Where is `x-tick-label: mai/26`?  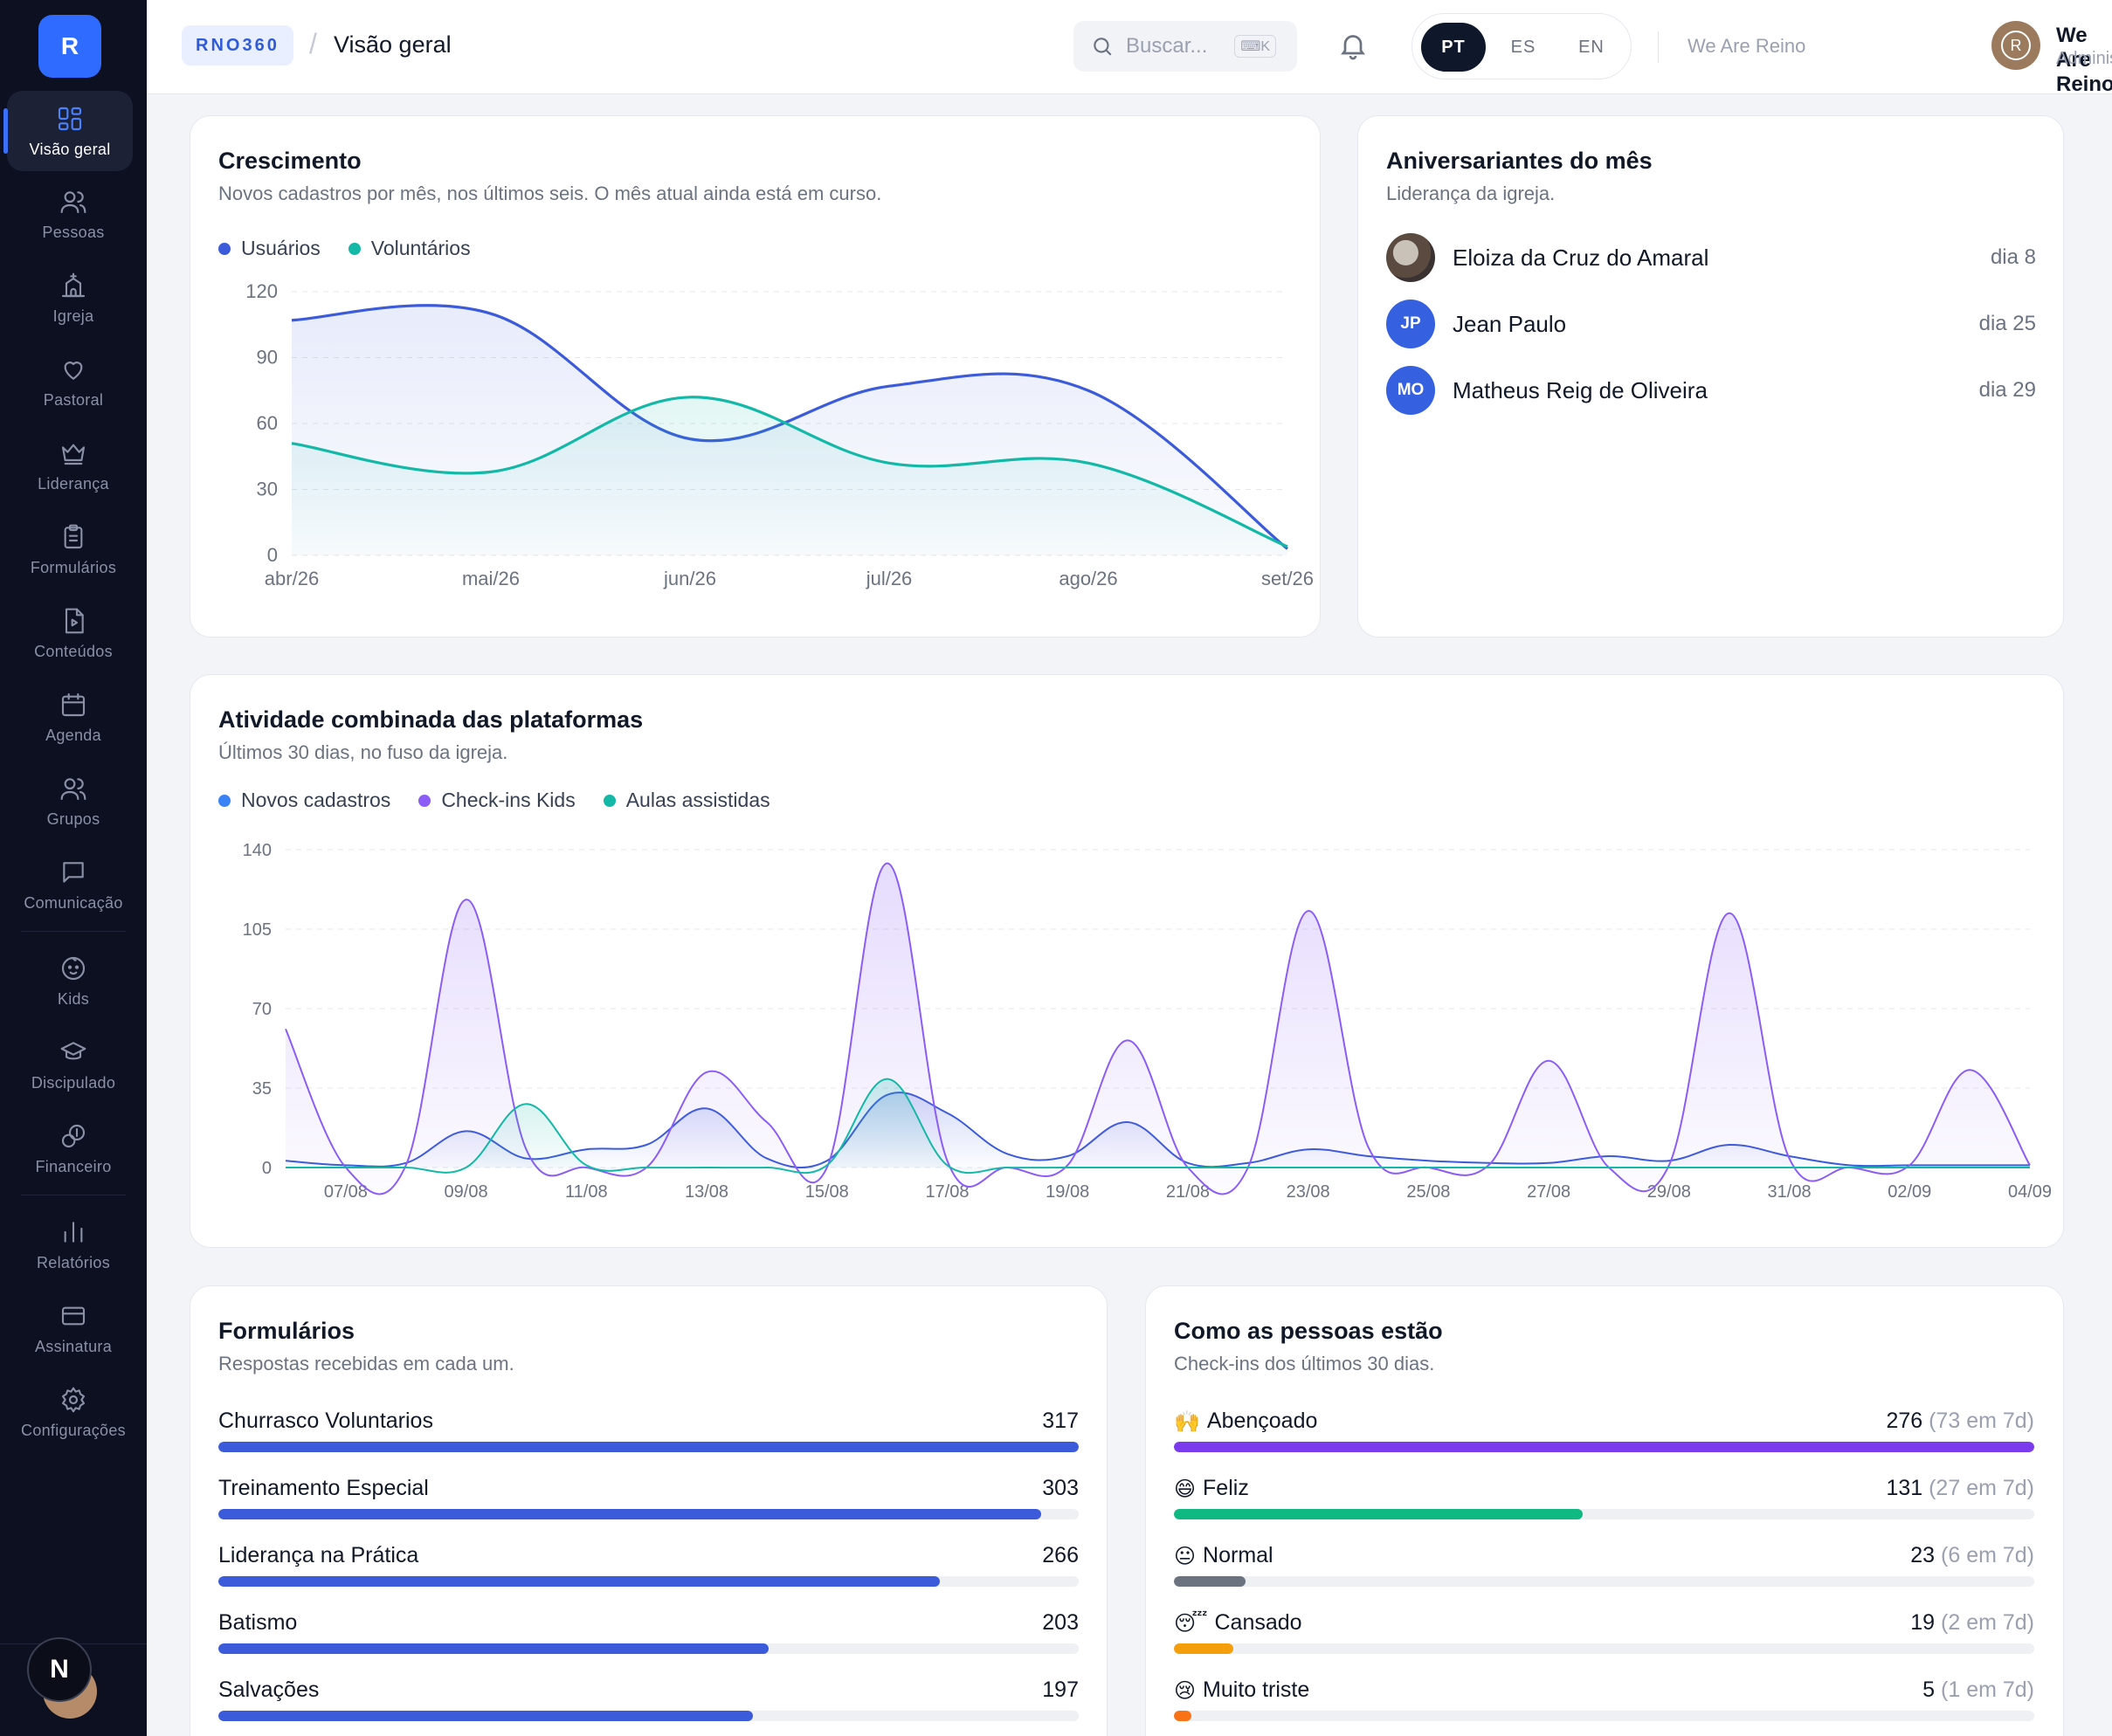
x-tick-label: mai/26 is located at coordinates (491, 578).